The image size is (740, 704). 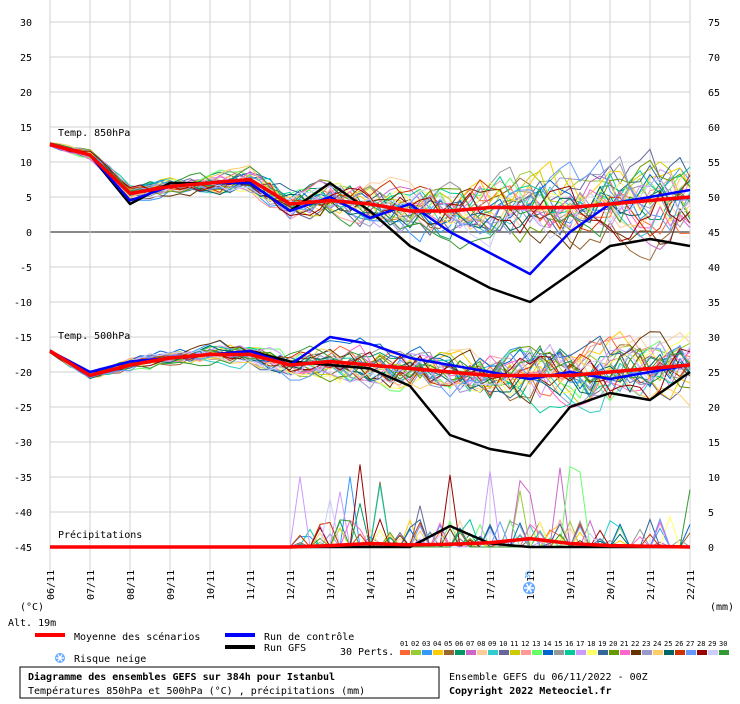 I want to click on x-tick-label: 21/11, so click(x=651, y=585).